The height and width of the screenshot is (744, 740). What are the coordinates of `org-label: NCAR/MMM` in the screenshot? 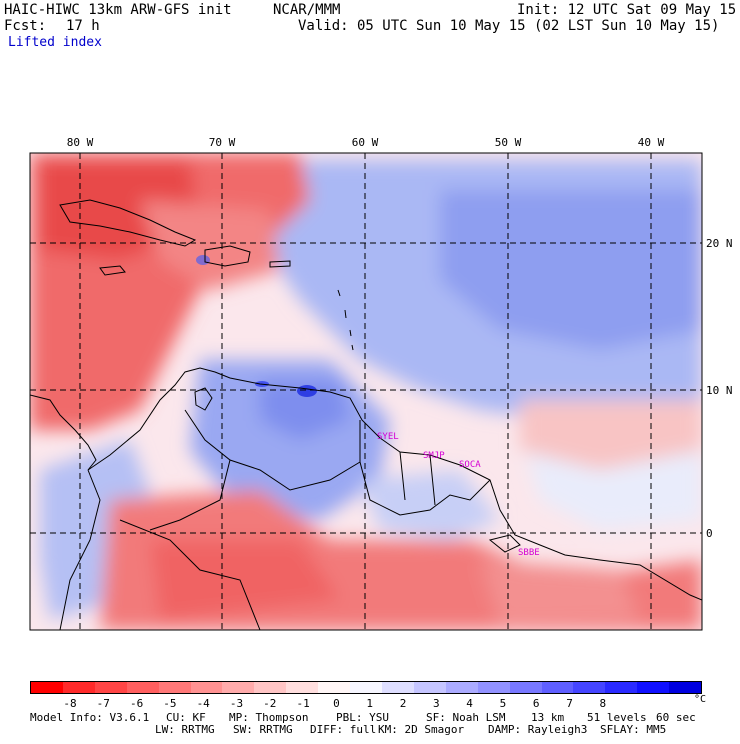 It's located at (307, 10).